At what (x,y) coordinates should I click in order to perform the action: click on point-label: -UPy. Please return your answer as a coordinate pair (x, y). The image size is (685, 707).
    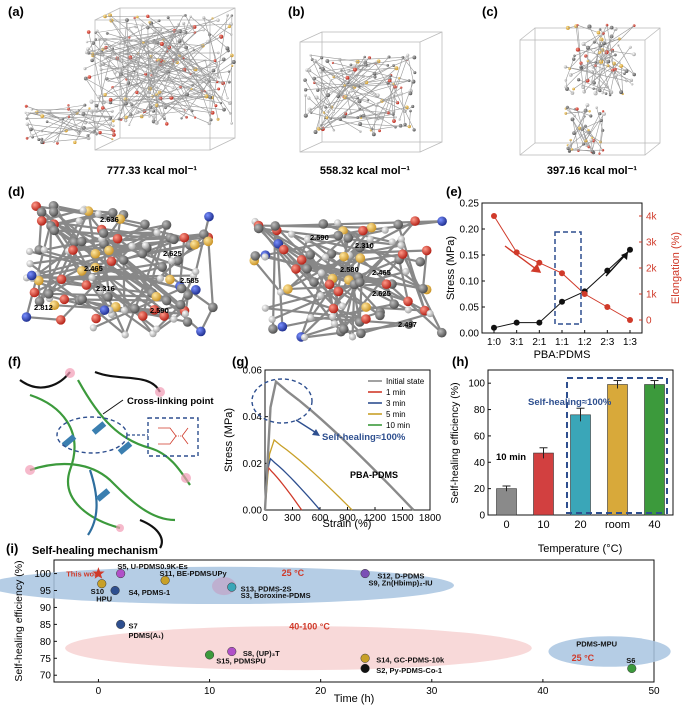
    Looking at the image, I should click on (219, 573).